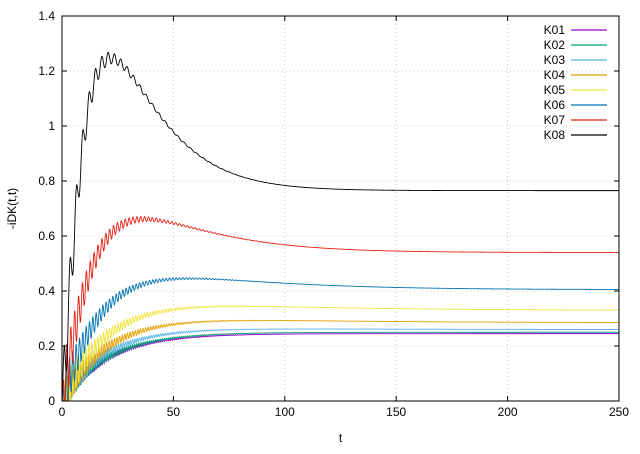 The height and width of the screenshot is (454, 640). I want to click on y-tick-label: 0.2, so click(46, 346).